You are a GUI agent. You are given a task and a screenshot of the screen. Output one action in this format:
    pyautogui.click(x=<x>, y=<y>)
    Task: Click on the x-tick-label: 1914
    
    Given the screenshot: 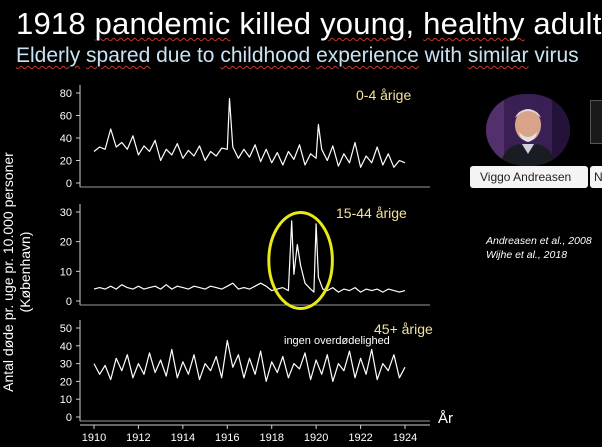 What is the action you would take?
    pyautogui.click(x=183, y=438)
    